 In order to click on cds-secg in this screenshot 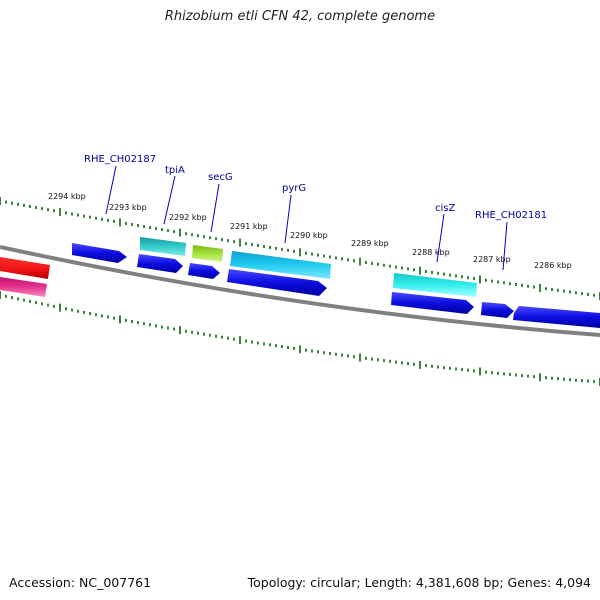, I will do `click(207, 253)`.